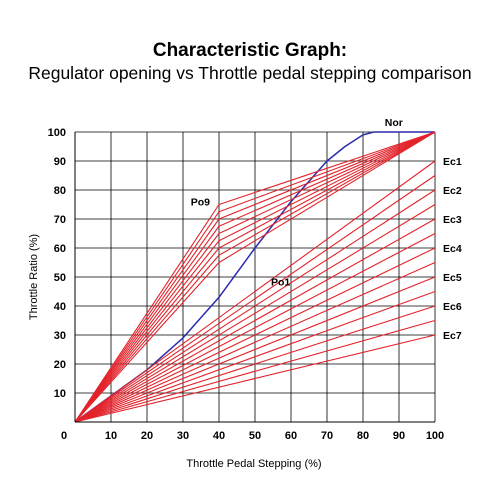 Image resolution: width=500 pixels, height=500 pixels. I want to click on x-tick-label: 80, so click(363, 436).